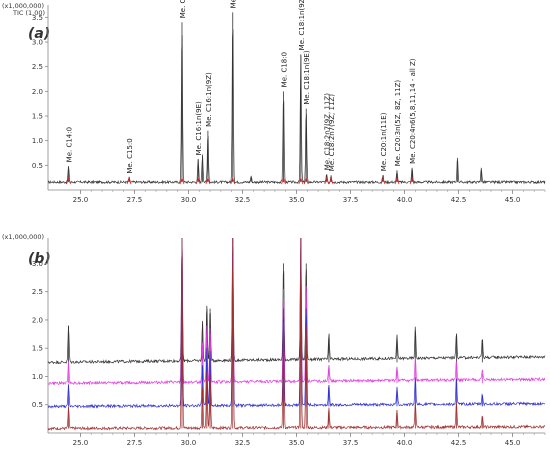  What do you see at coordinates (307, 77) in the screenshot?
I see `peak-annotation: Me. C18:1n(9E)` at bounding box center [307, 77].